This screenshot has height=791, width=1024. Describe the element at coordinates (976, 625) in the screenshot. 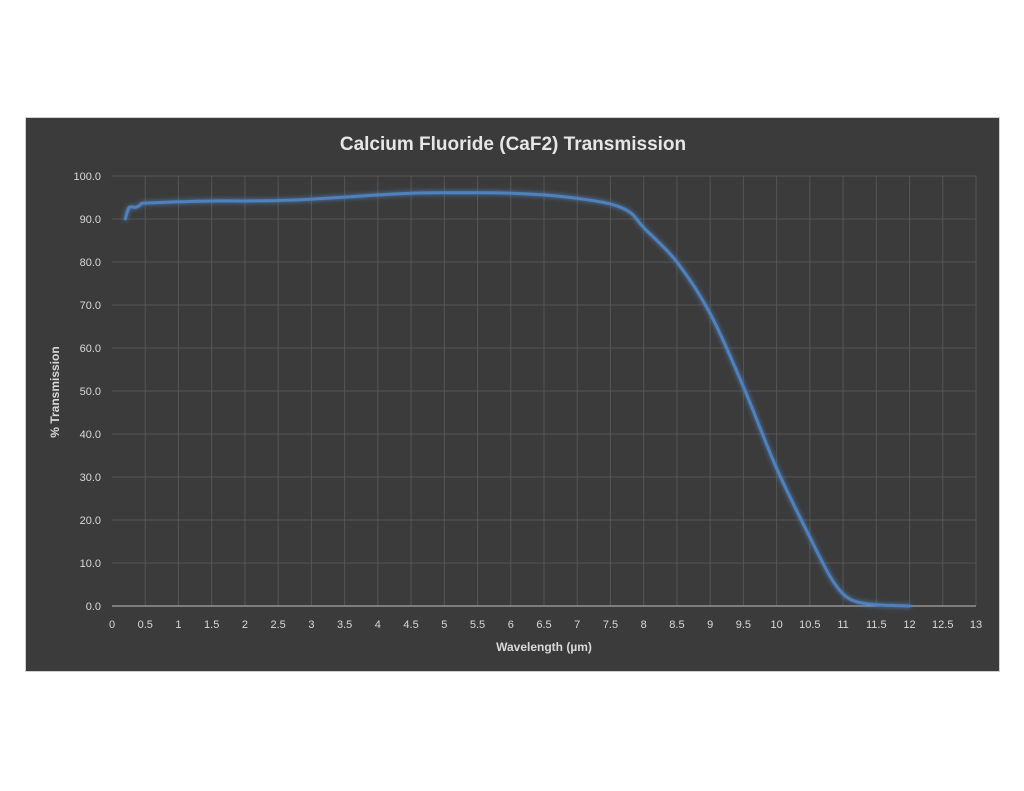

I see `x-tick-label: 13` at that location.